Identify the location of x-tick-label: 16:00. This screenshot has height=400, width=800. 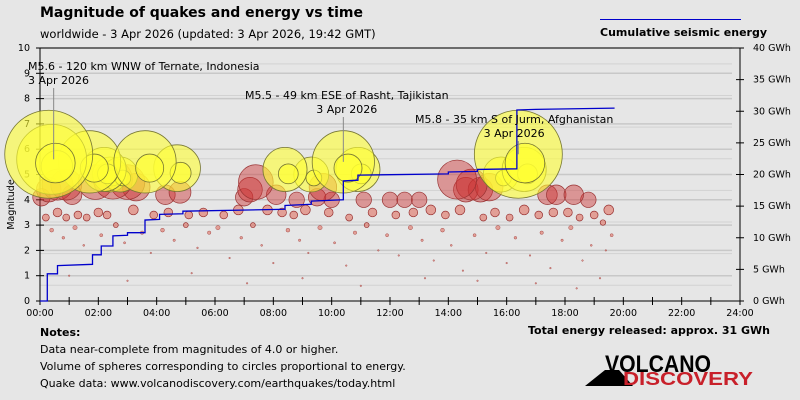
(506, 313).